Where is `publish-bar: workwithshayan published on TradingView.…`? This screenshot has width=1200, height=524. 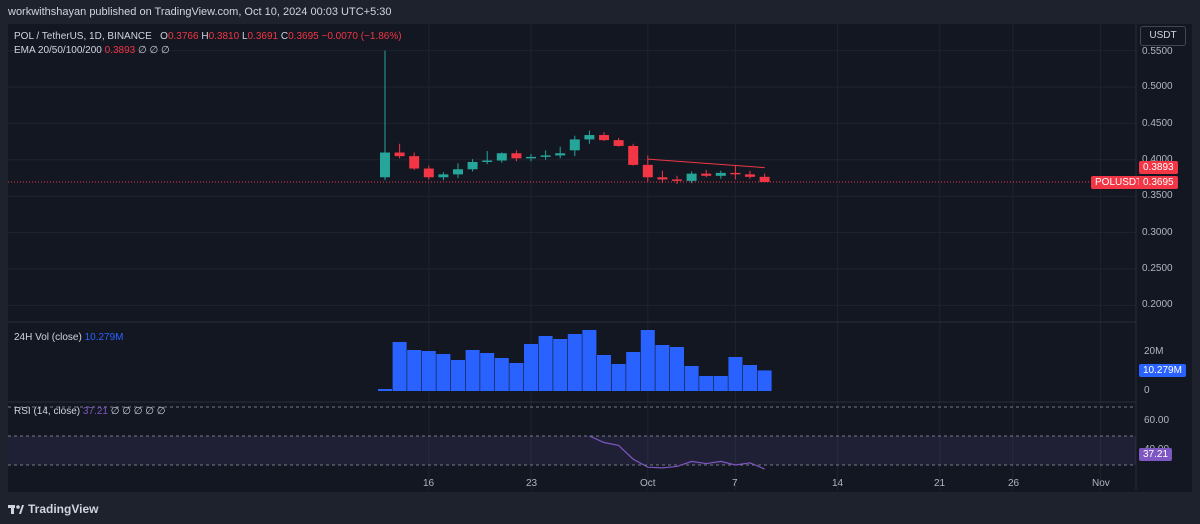
publish-bar: workwithshayan published on TradingView.… is located at coordinates (600, 12).